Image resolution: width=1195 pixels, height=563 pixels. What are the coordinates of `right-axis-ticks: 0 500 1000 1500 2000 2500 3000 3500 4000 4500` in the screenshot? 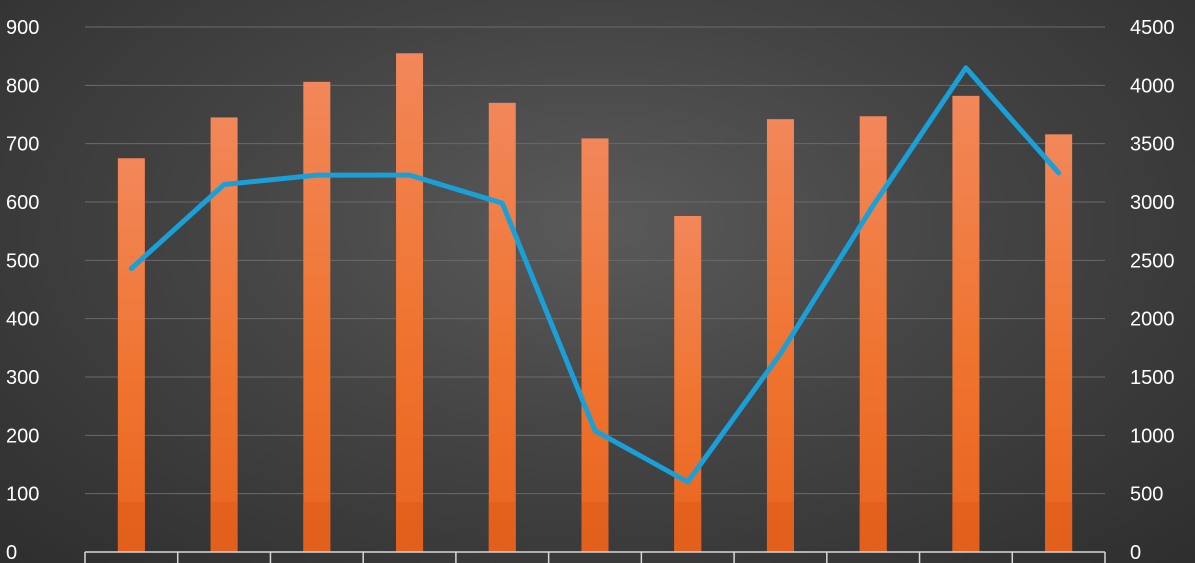 It's located at (1152, 290).